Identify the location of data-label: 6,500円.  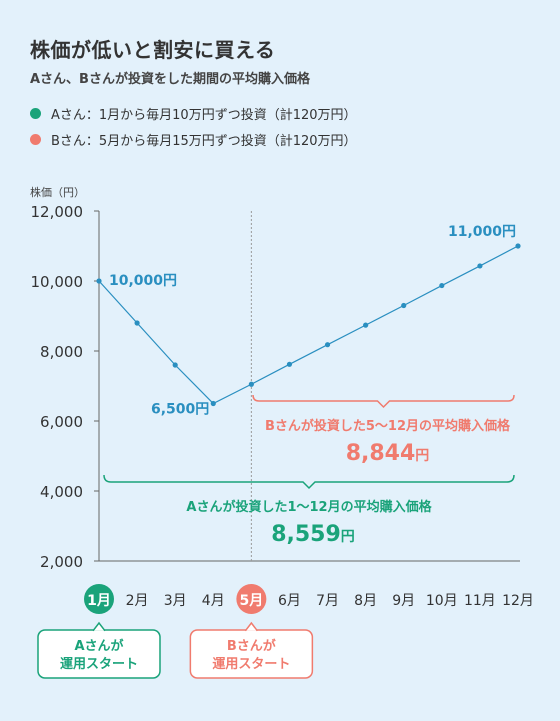
(180, 410).